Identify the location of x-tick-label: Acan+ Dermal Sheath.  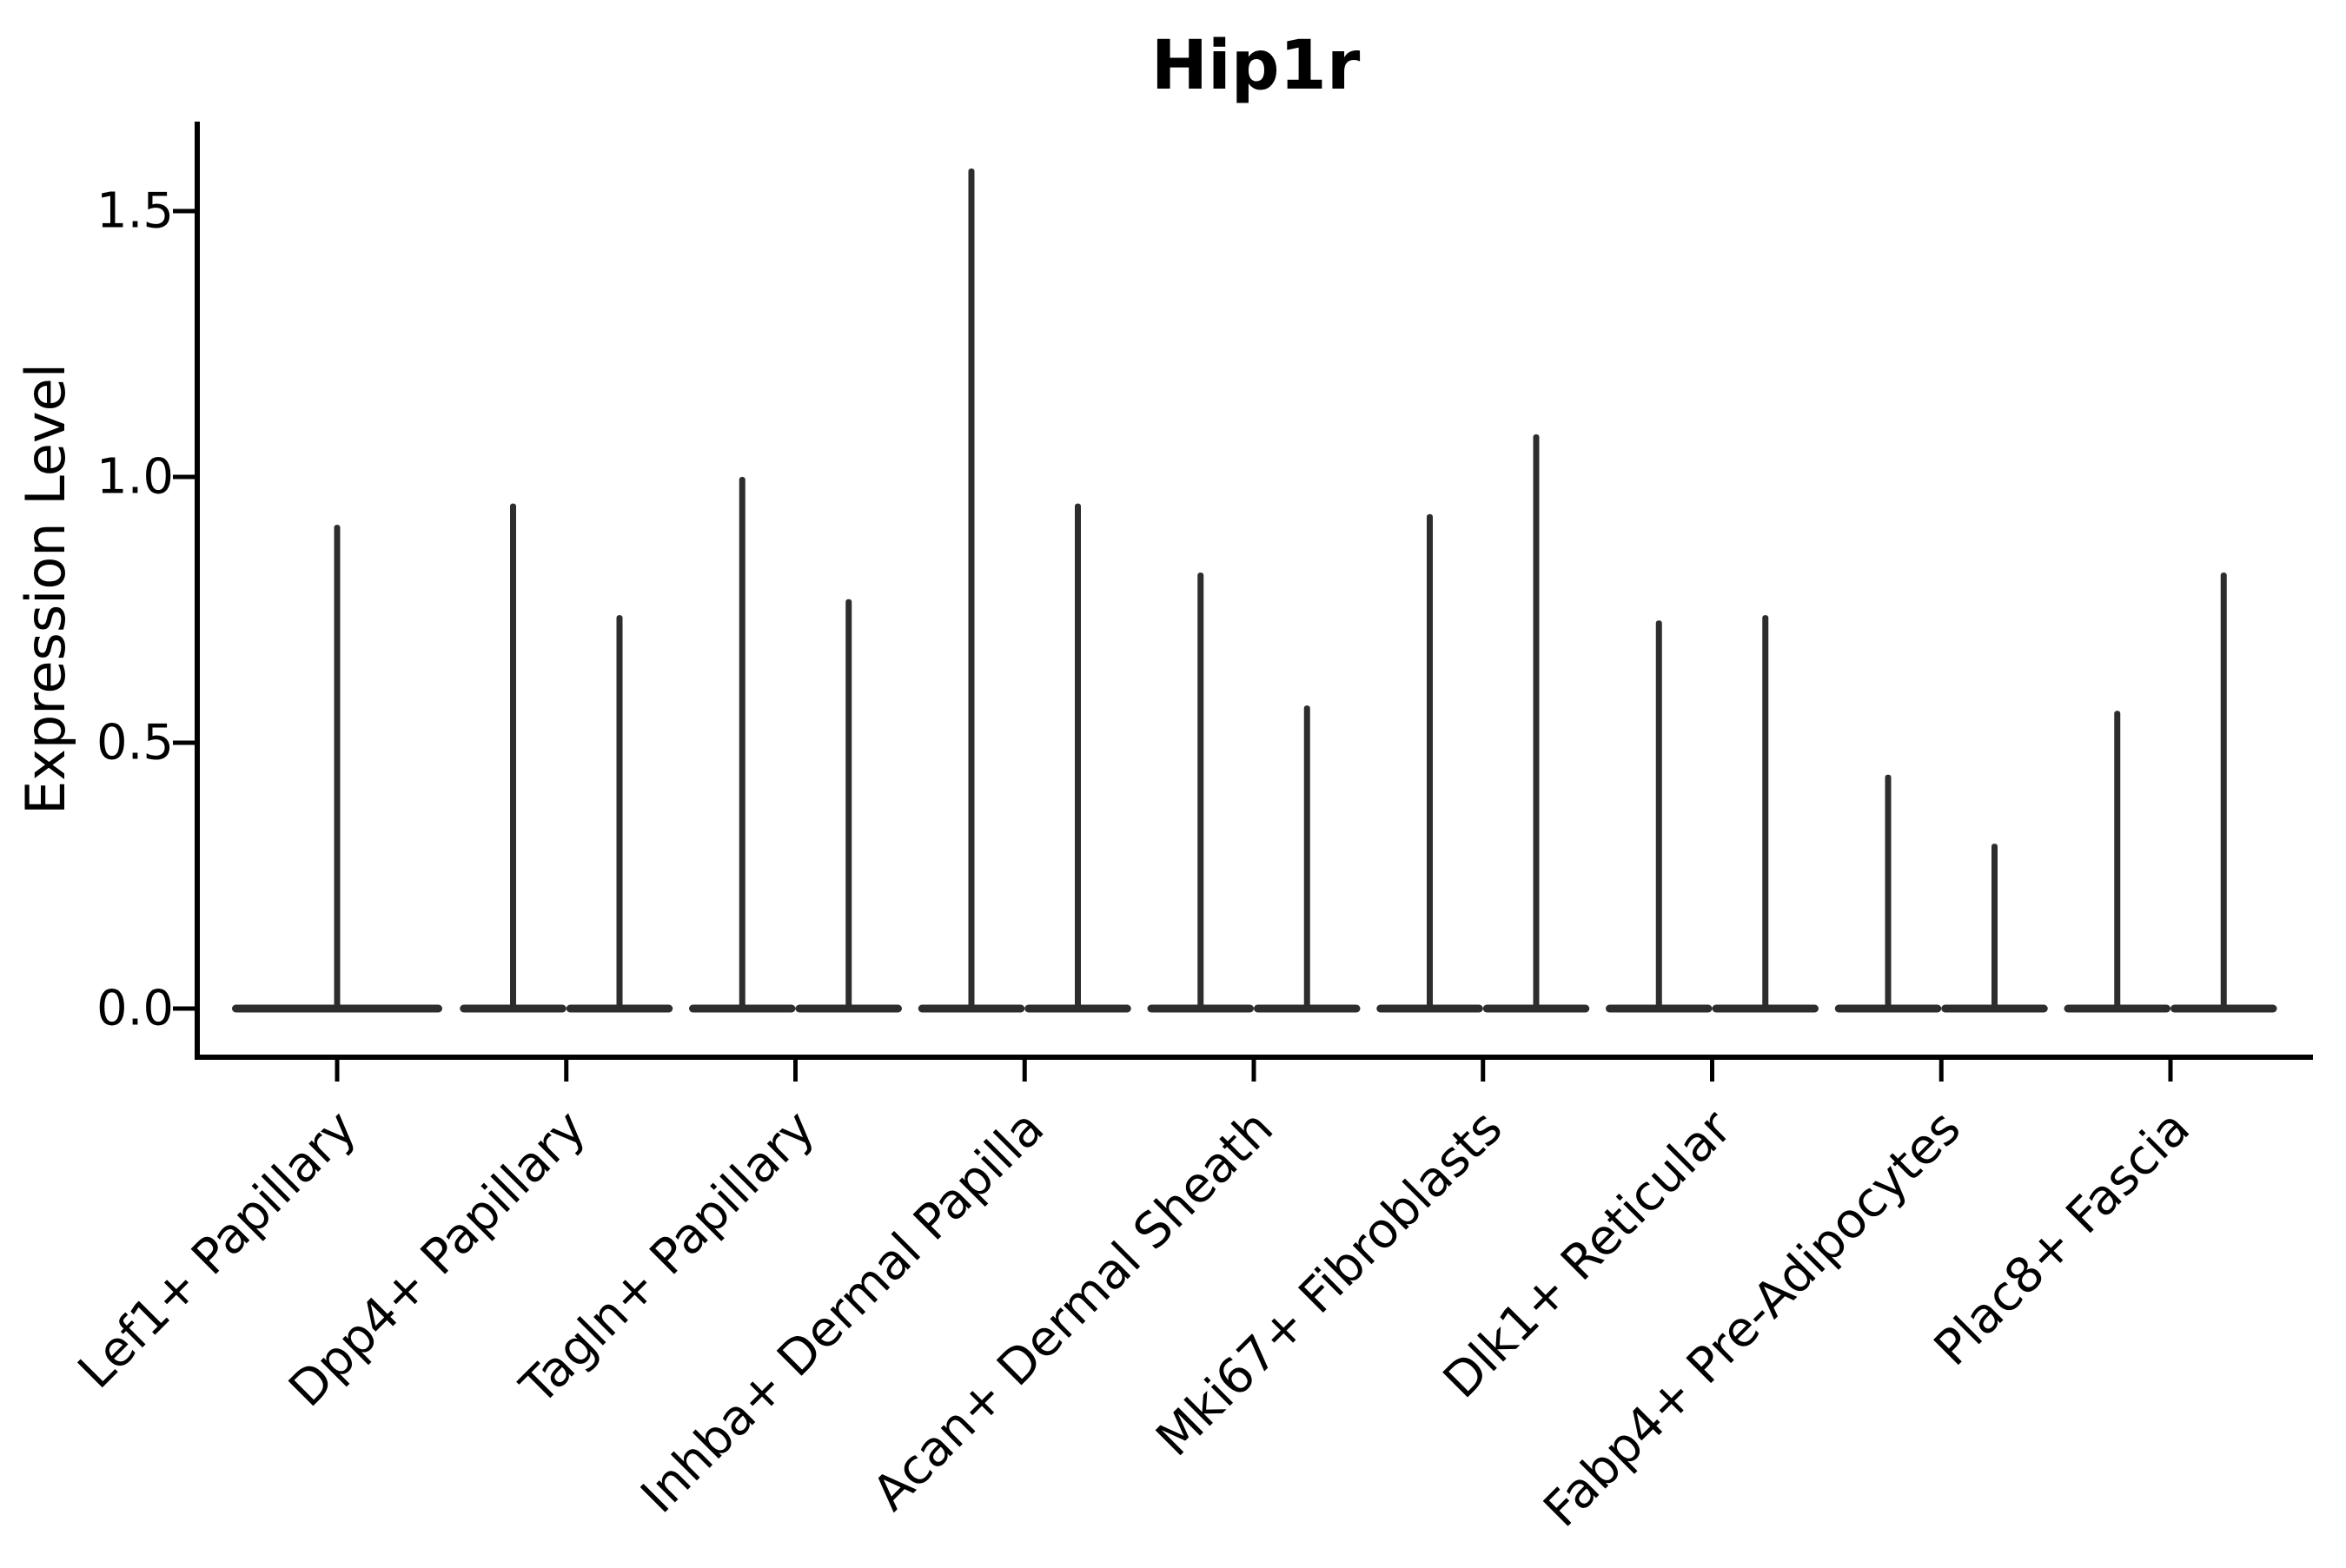
(1073, 1311).